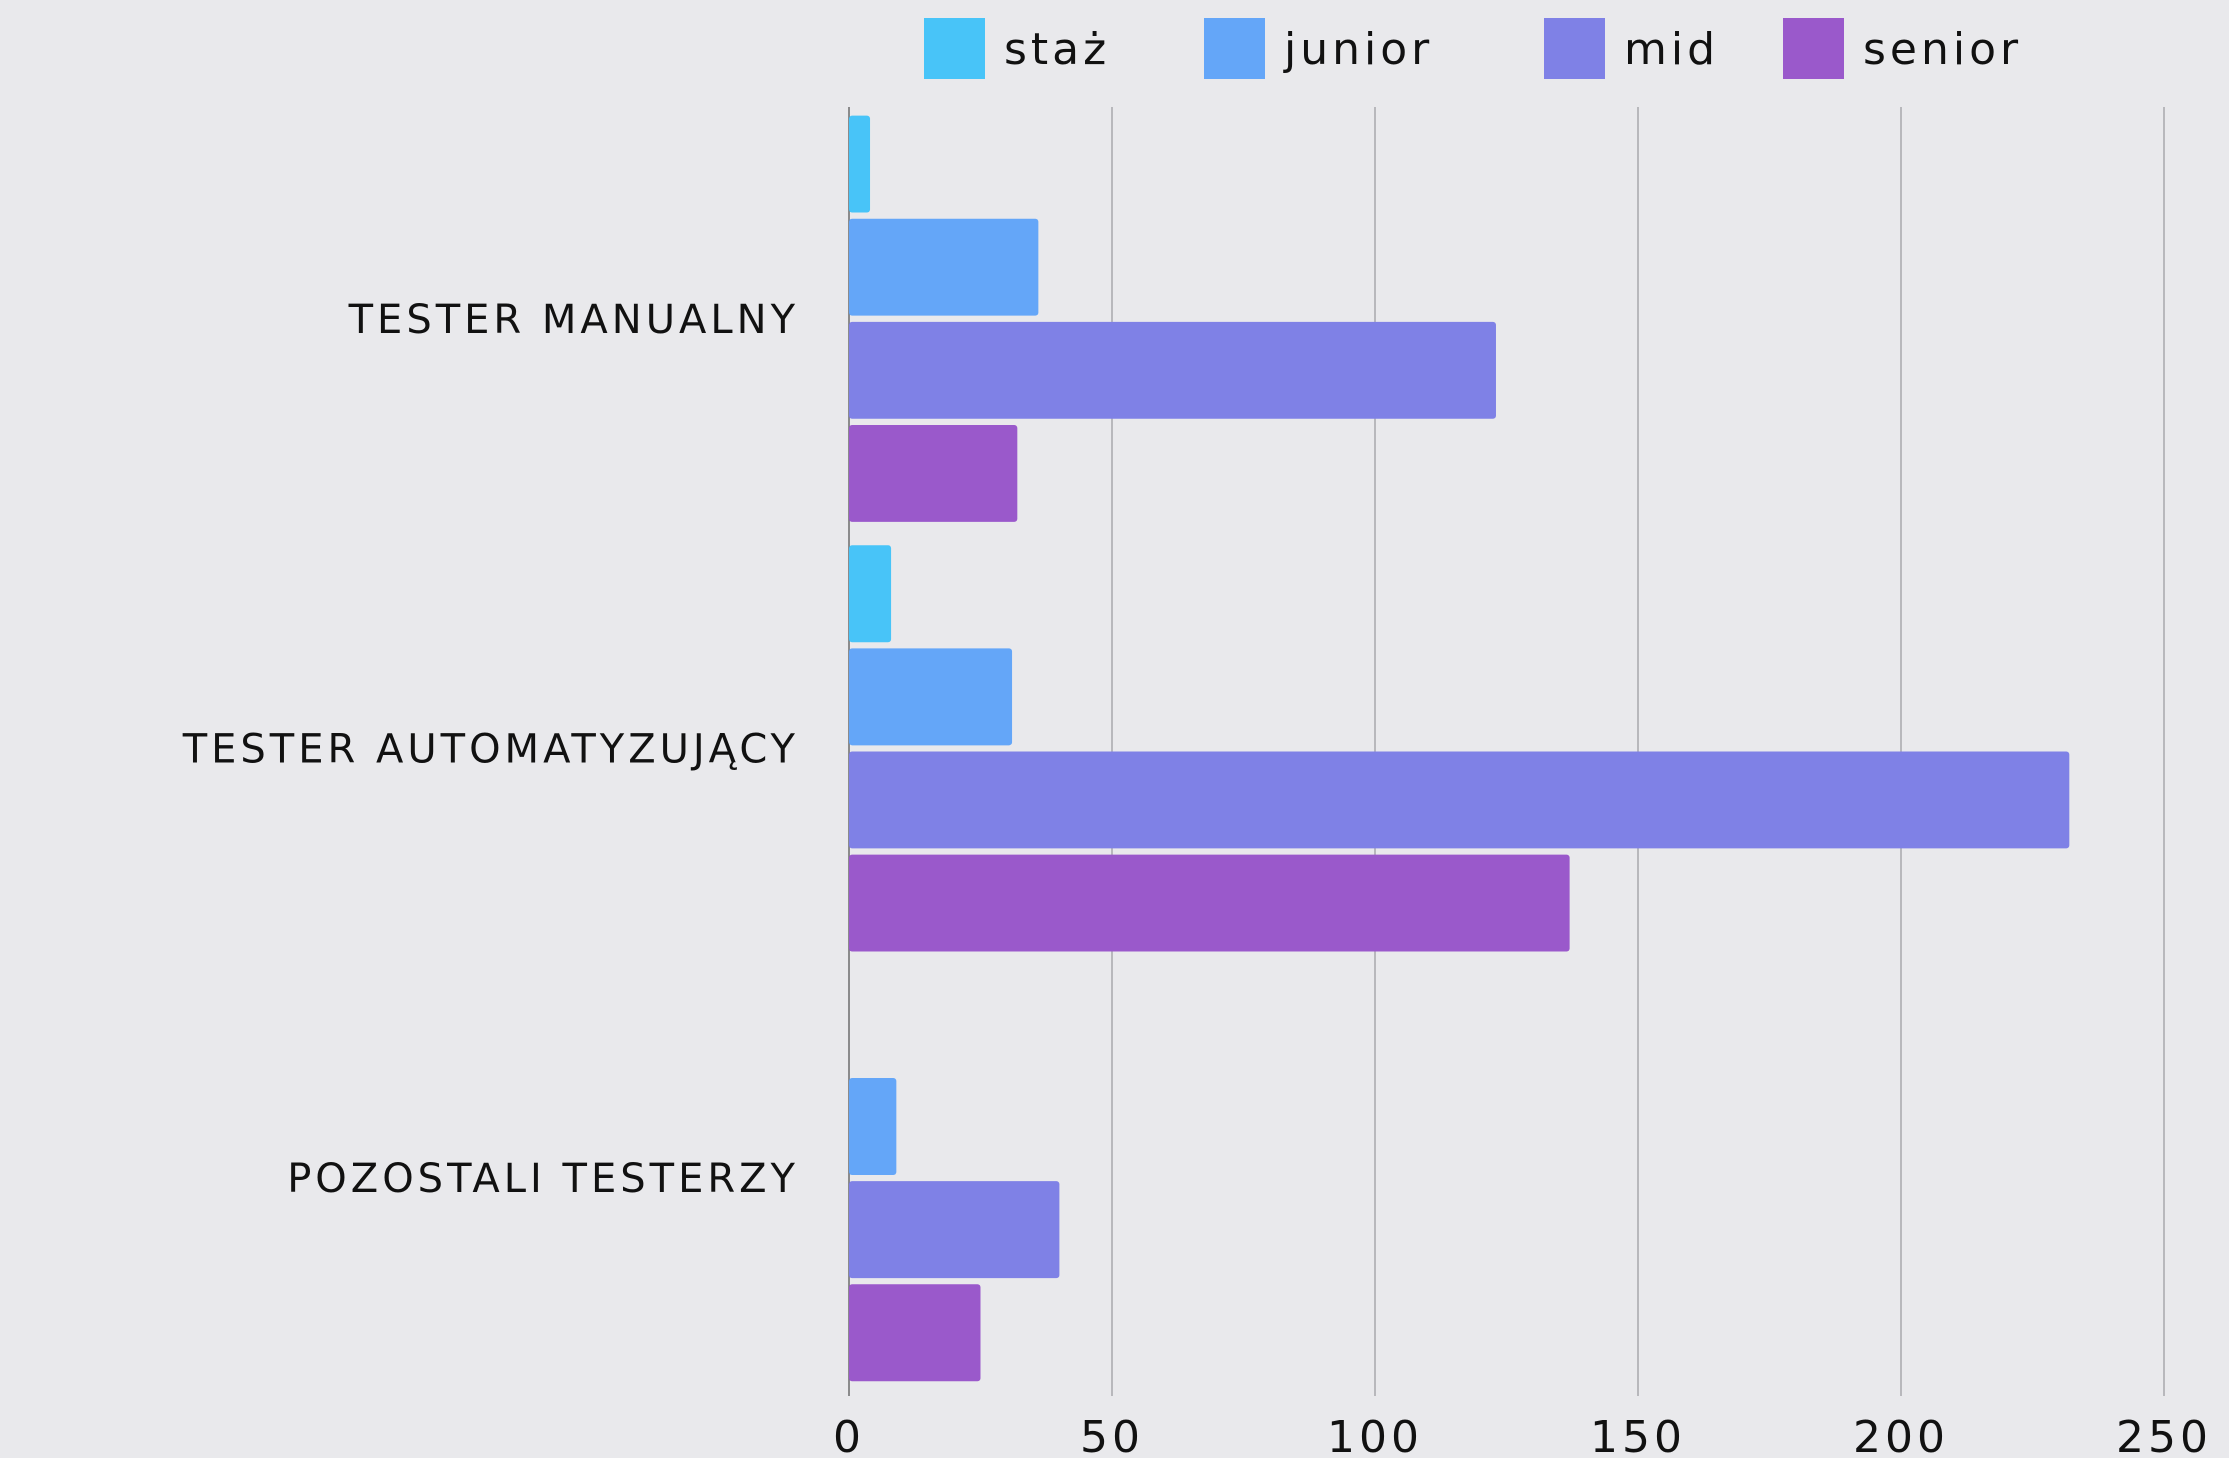 Image resolution: width=2229 pixels, height=1458 pixels. I want to click on legend-label: staż, so click(1057, 49).